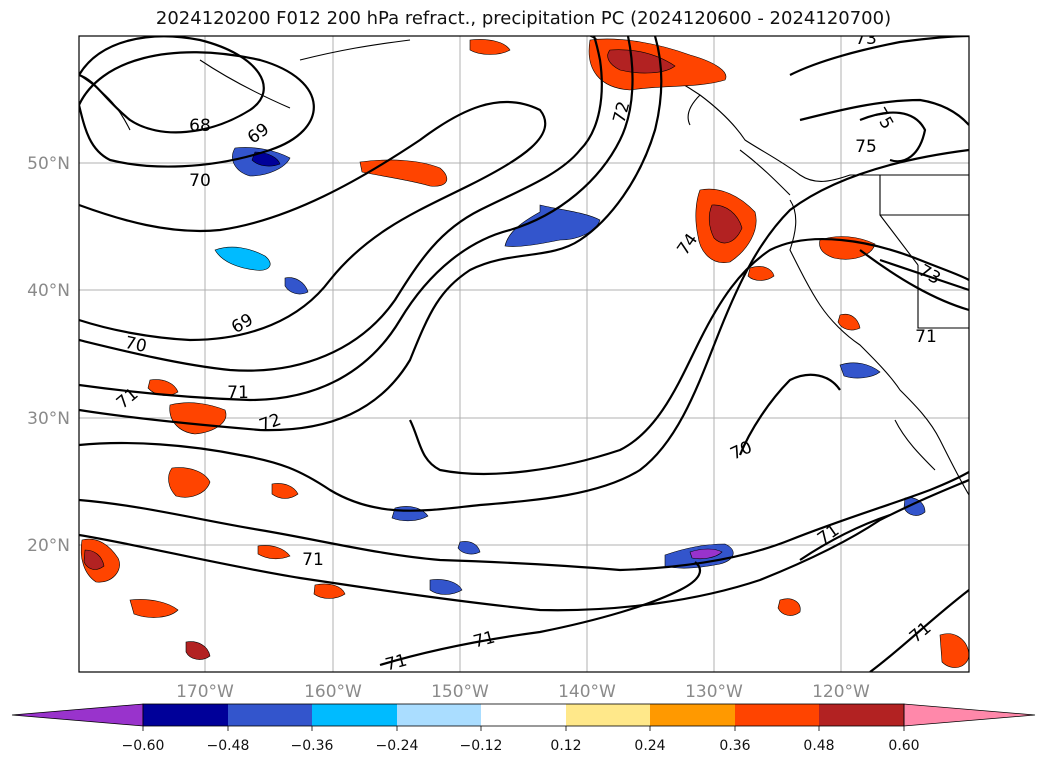 This screenshot has width=1047, height=765. Describe the element at coordinates (481, 746) in the screenshot. I see `colorbar-tick-label: −0.12` at that location.